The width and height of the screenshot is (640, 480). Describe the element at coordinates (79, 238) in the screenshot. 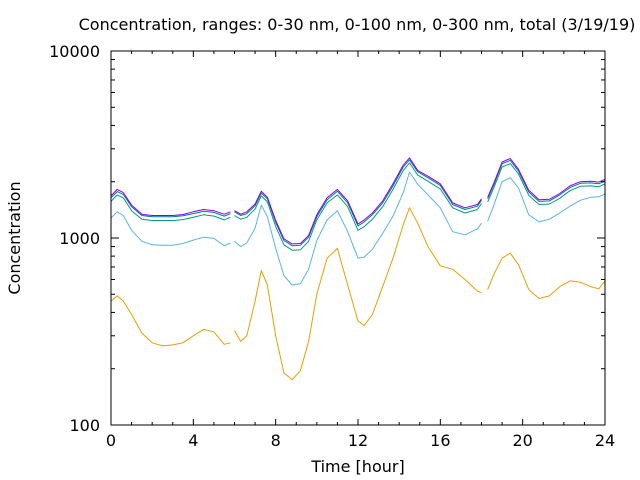

I see `y-tick-label: 1000` at that location.